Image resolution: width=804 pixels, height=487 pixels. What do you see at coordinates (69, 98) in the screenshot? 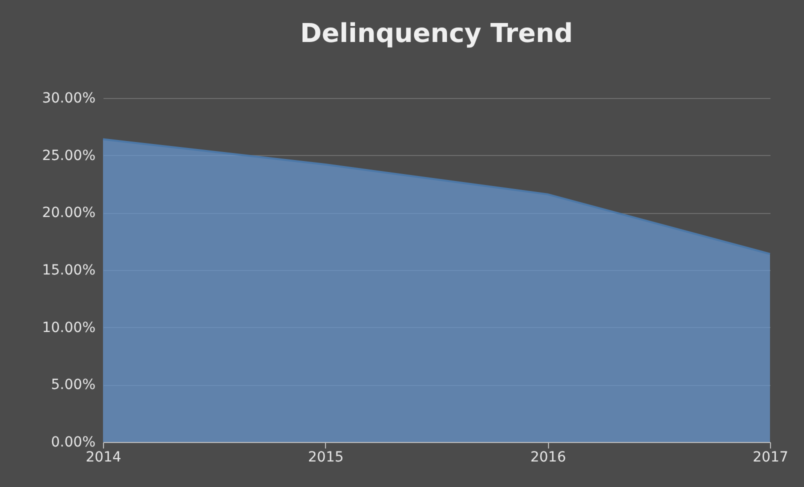
I see `y-tick-label: 30.00%` at bounding box center [69, 98].